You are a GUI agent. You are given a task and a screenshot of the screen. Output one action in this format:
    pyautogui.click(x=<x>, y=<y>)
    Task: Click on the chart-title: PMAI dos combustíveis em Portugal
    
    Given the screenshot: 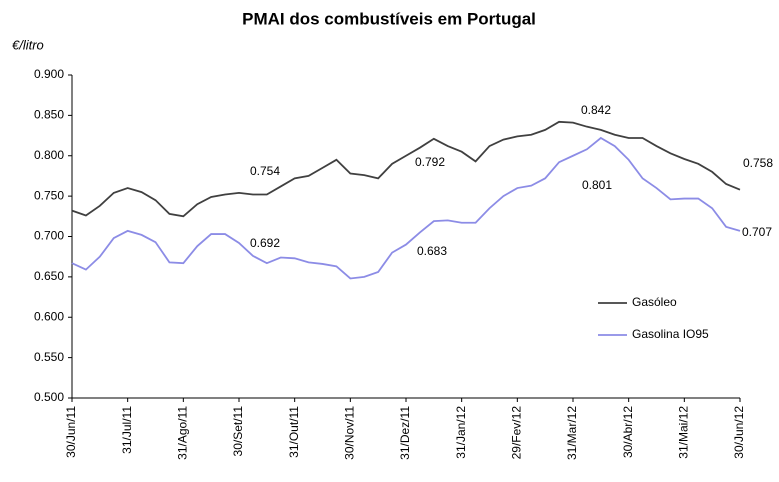 What is the action you would take?
    pyautogui.click(x=389, y=18)
    